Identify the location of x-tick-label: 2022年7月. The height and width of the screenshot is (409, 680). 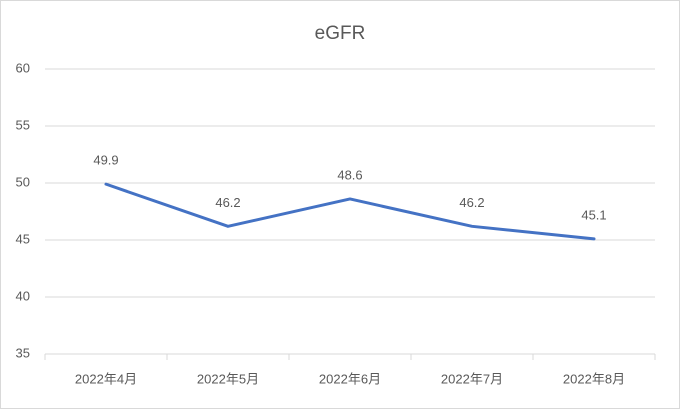
(472, 378).